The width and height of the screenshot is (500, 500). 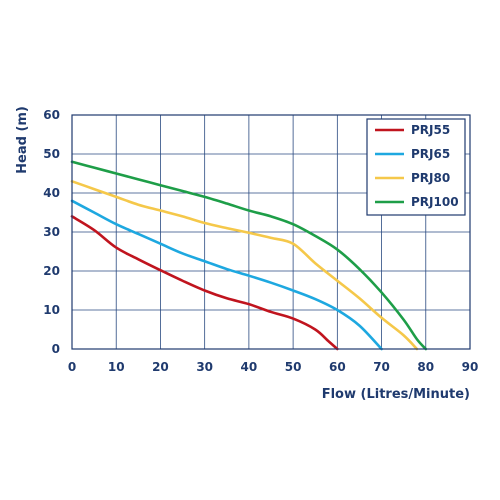 What do you see at coordinates (337, 367) in the screenshot?
I see `x-tick-label: 60` at bounding box center [337, 367].